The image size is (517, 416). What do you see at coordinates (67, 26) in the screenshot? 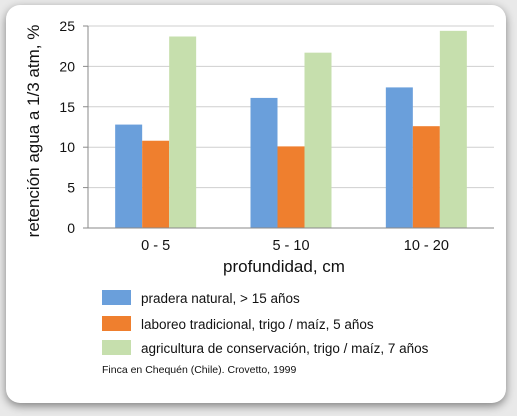
I see `y-tick-label: 25` at bounding box center [67, 26].